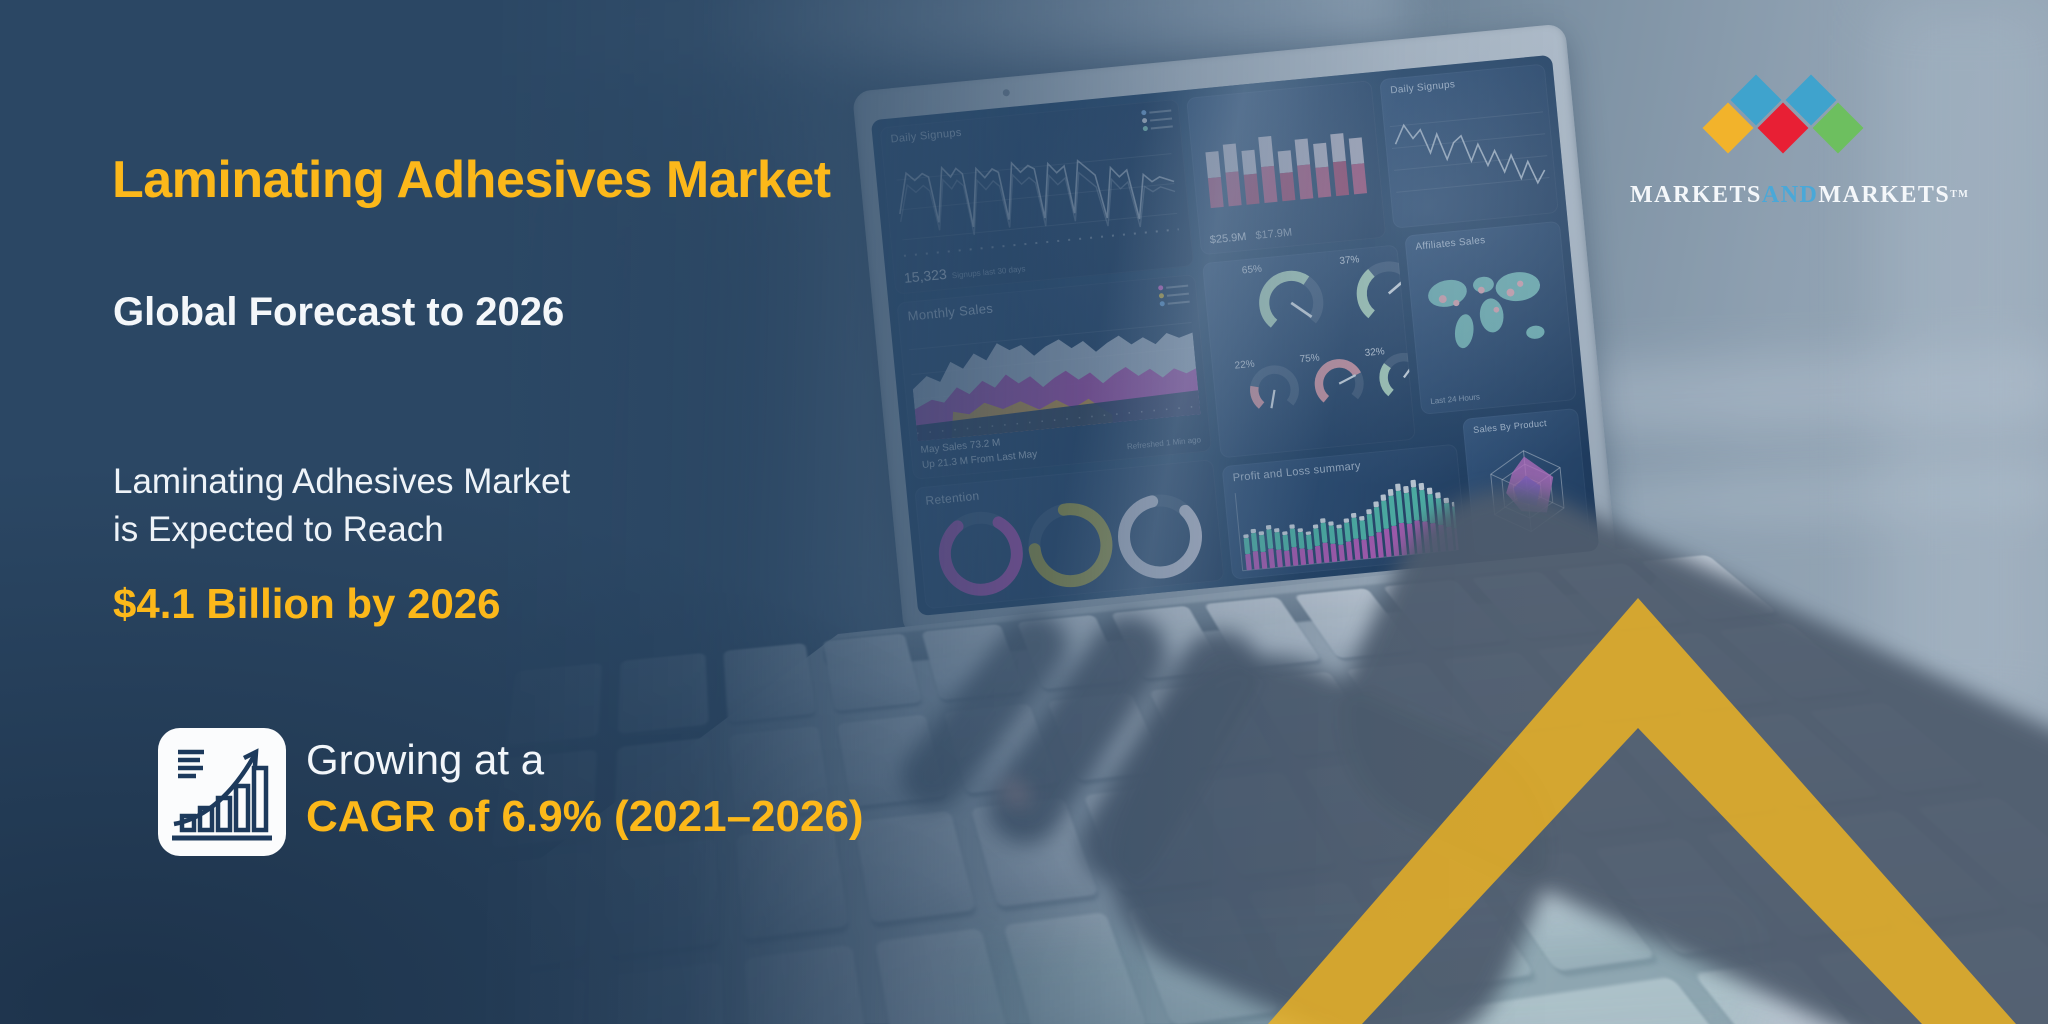  What do you see at coordinates (307, 603) in the screenshot?
I see `market-value: $4.1 Billion by 2026` at bounding box center [307, 603].